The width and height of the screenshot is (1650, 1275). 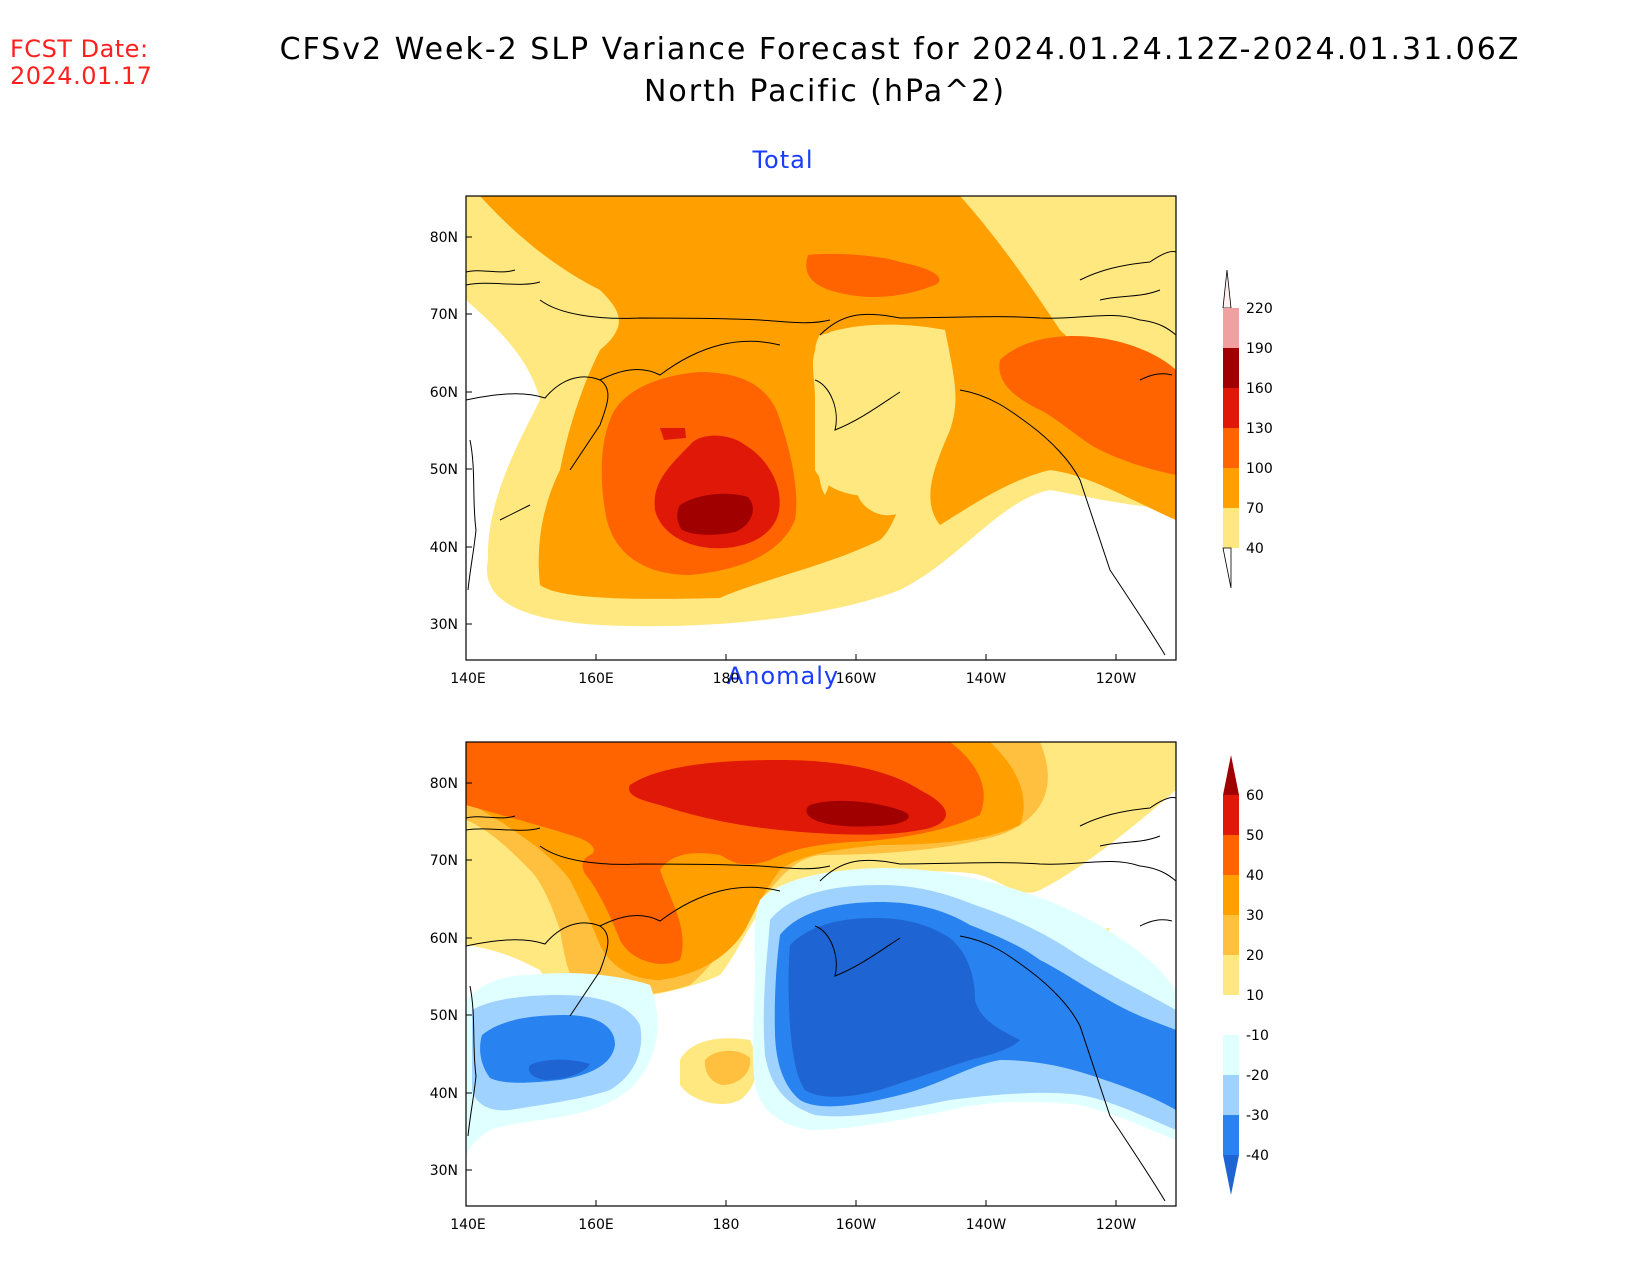 What do you see at coordinates (1257, 1116) in the screenshot?
I see `anomaly-colorbar-label: -30` at bounding box center [1257, 1116].